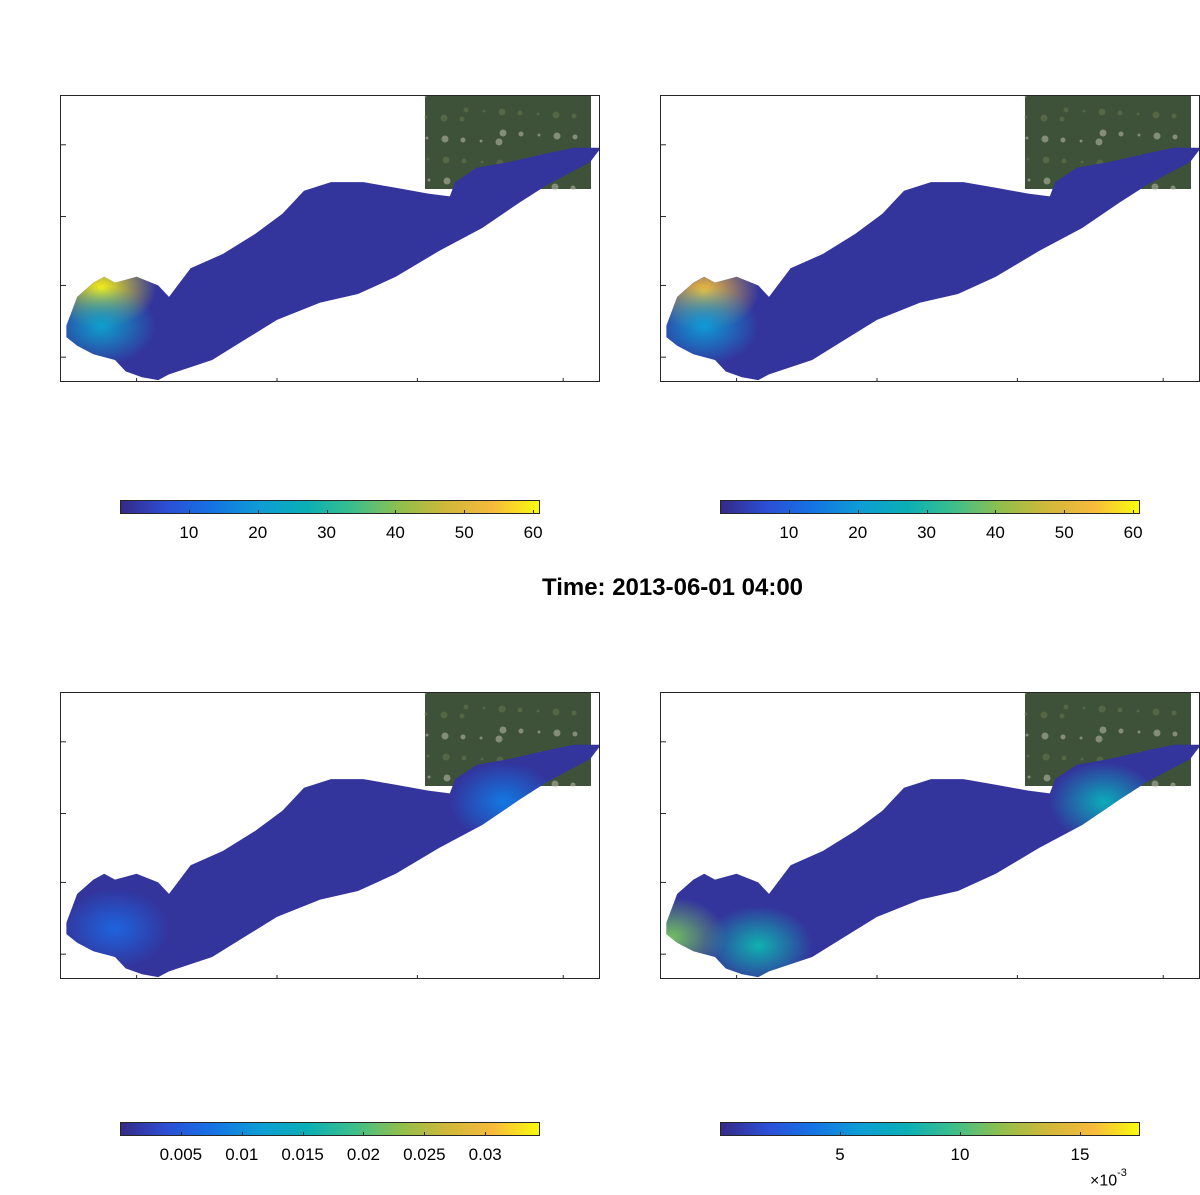 This screenshot has height=1195, width=1200. What do you see at coordinates (395, 532) in the screenshot?
I see `colorbar-tick-label: 40` at bounding box center [395, 532].